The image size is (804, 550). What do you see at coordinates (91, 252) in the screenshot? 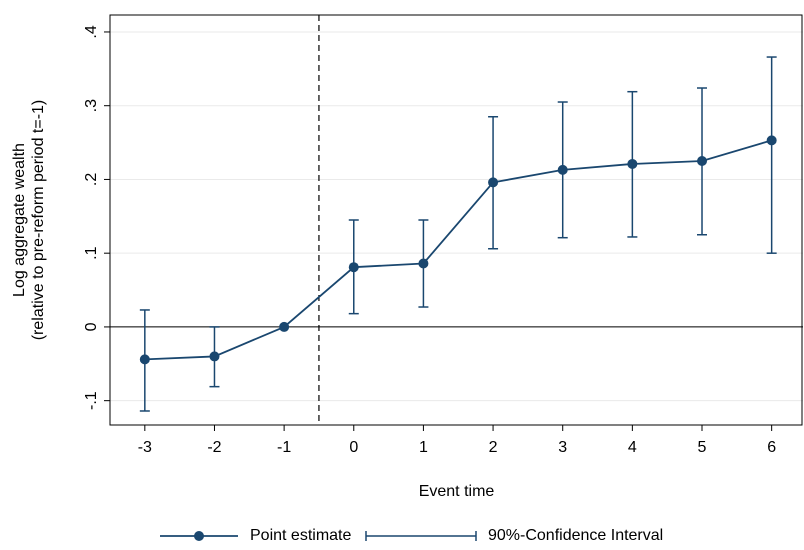
I see `y-tick-label: .1` at bounding box center [91, 252].